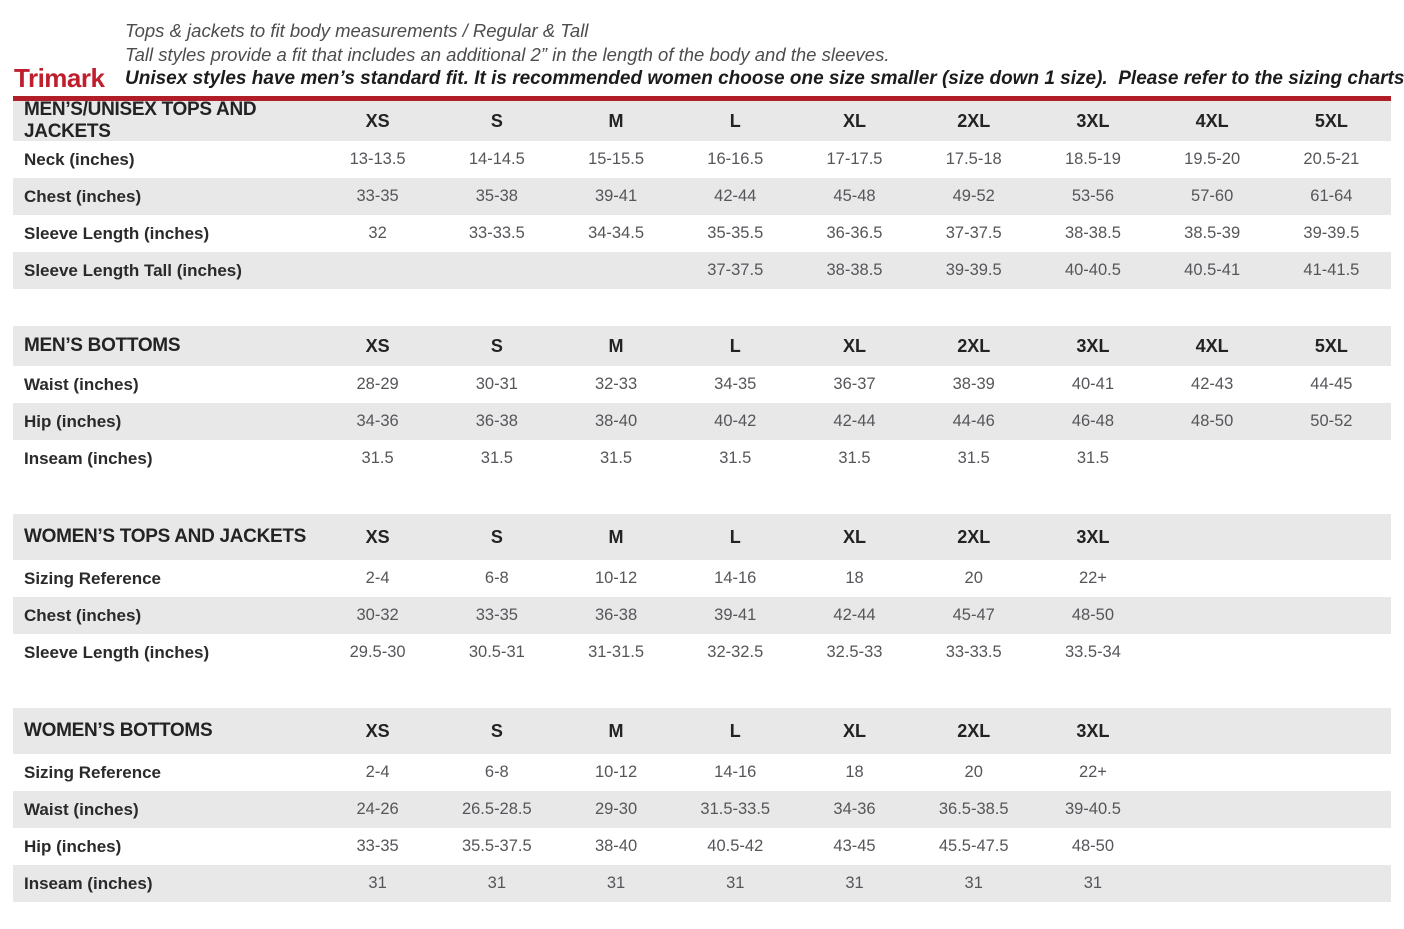 The width and height of the screenshot is (1404, 929). Describe the element at coordinates (496, 652) in the screenshot. I see `size-value-cell: 30.5-31` at that location.